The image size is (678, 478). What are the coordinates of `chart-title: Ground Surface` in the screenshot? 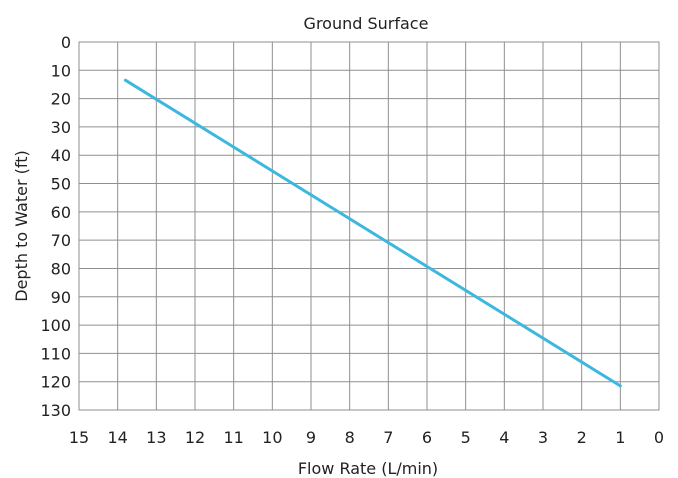 It's located at (366, 23).